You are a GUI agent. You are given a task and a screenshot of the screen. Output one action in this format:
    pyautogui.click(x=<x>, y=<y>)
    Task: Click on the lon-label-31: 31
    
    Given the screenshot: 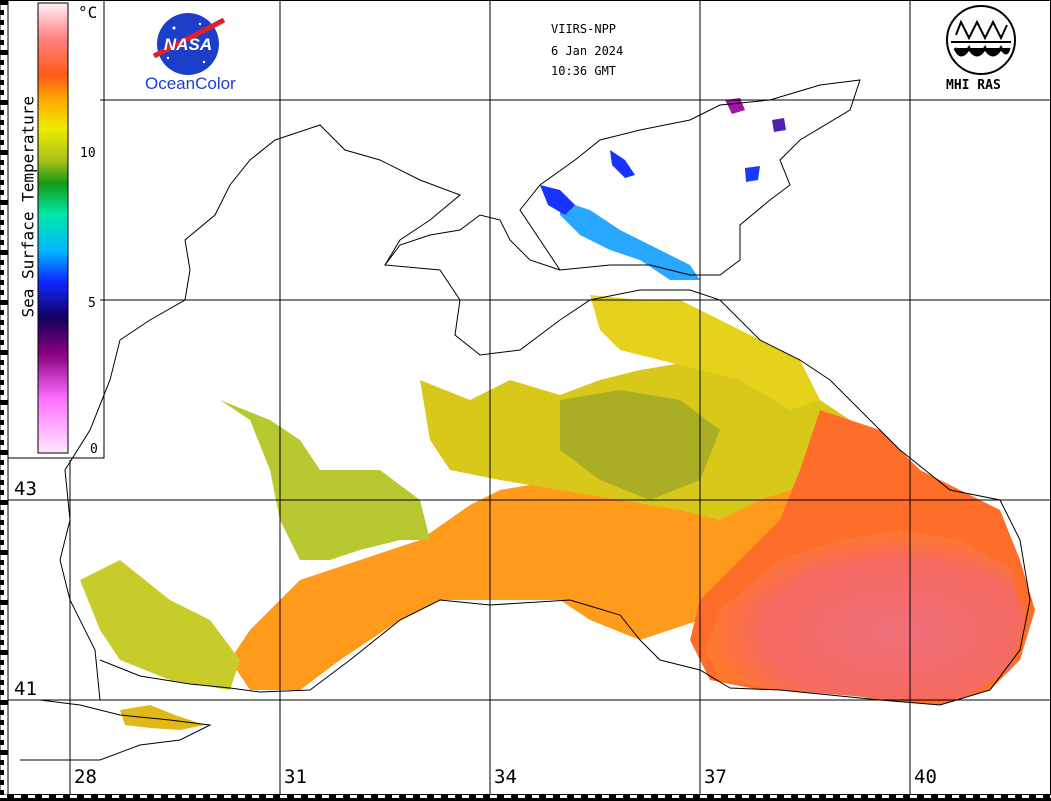 What is the action you would take?
    pyautogui.click(x=295, y=777)
    